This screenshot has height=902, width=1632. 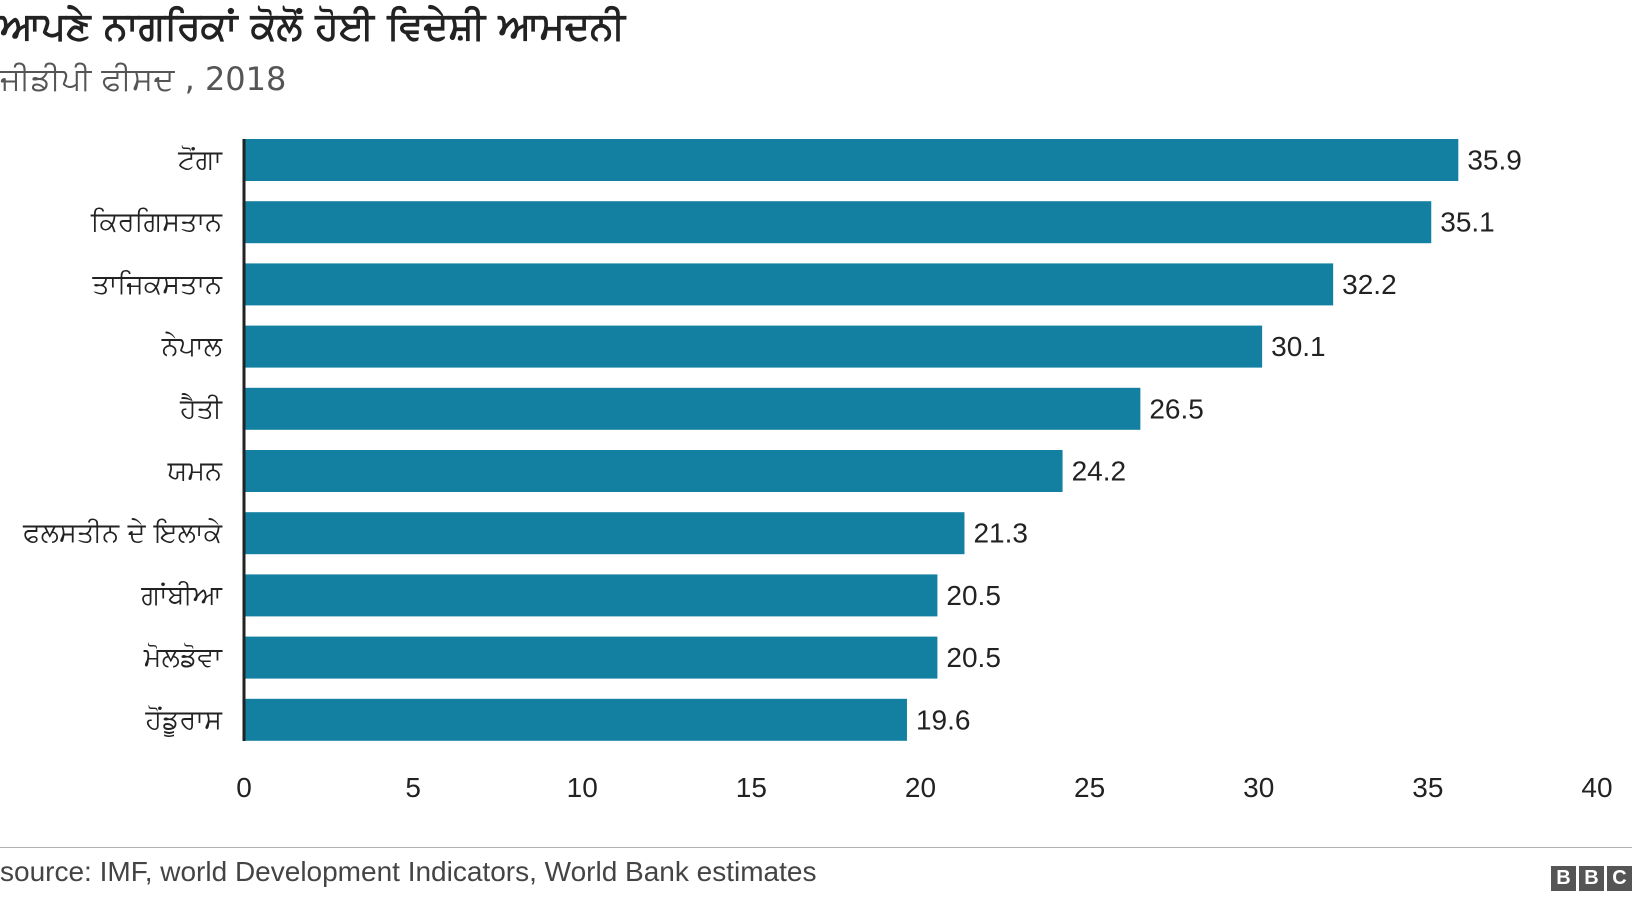 What do you see at coordinates (244, 787) in the screenshot?
I see `x-tick-label: 0` at bounding box center [244, 787].